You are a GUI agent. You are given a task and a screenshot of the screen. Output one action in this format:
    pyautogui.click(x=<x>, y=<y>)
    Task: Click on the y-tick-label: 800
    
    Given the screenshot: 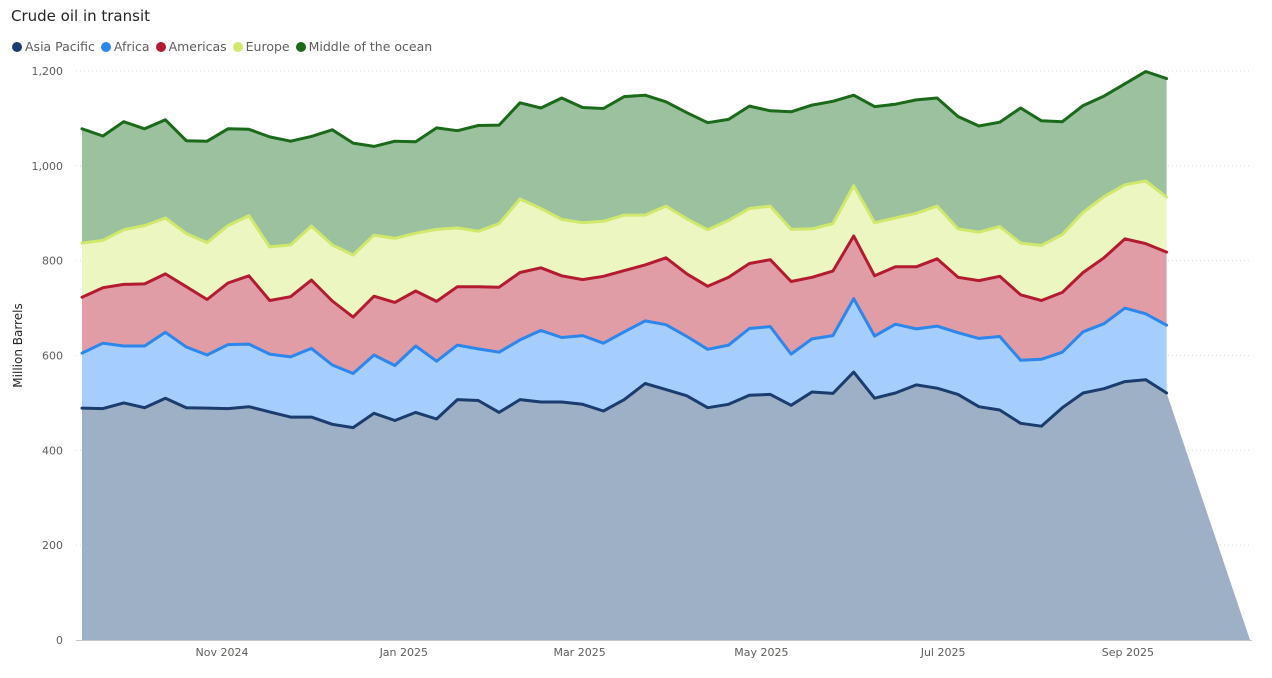 What is the action you would take?
    pyautogui.click(x=52, y=261)
    